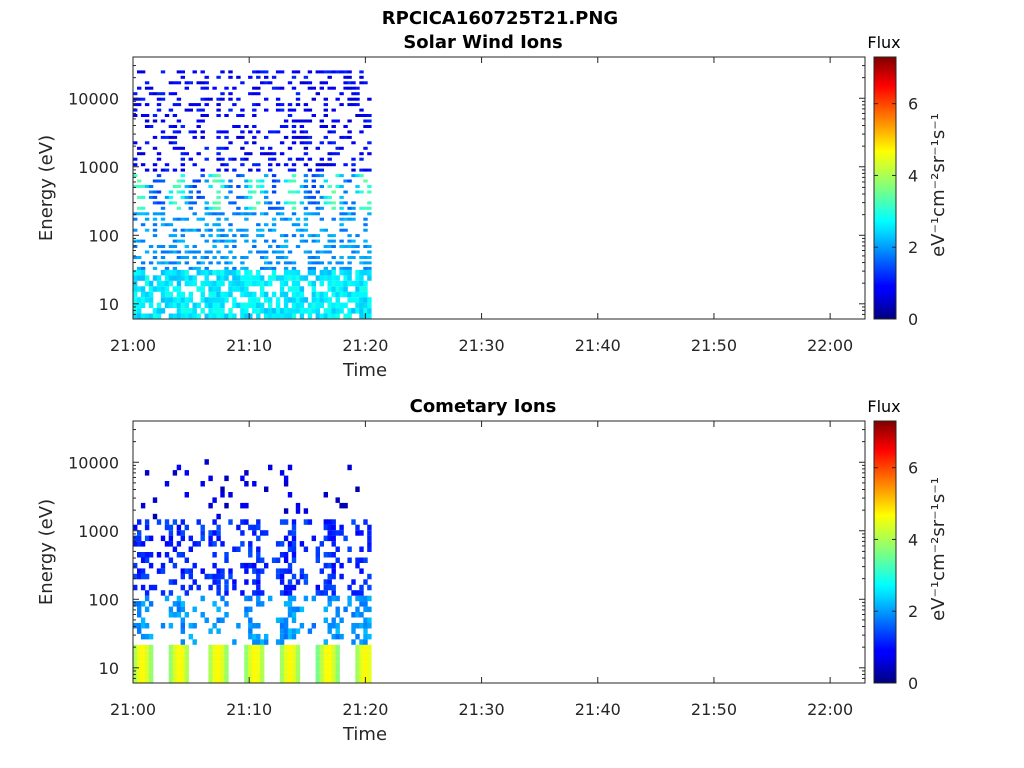 This screenshot has width=1024, height=768. Describe the element at coordinates (938, 549) in the screenshot. I see `colorbar-label: eV⁻¹cm⁻²sr⁻¹s⁻¹` at that location.